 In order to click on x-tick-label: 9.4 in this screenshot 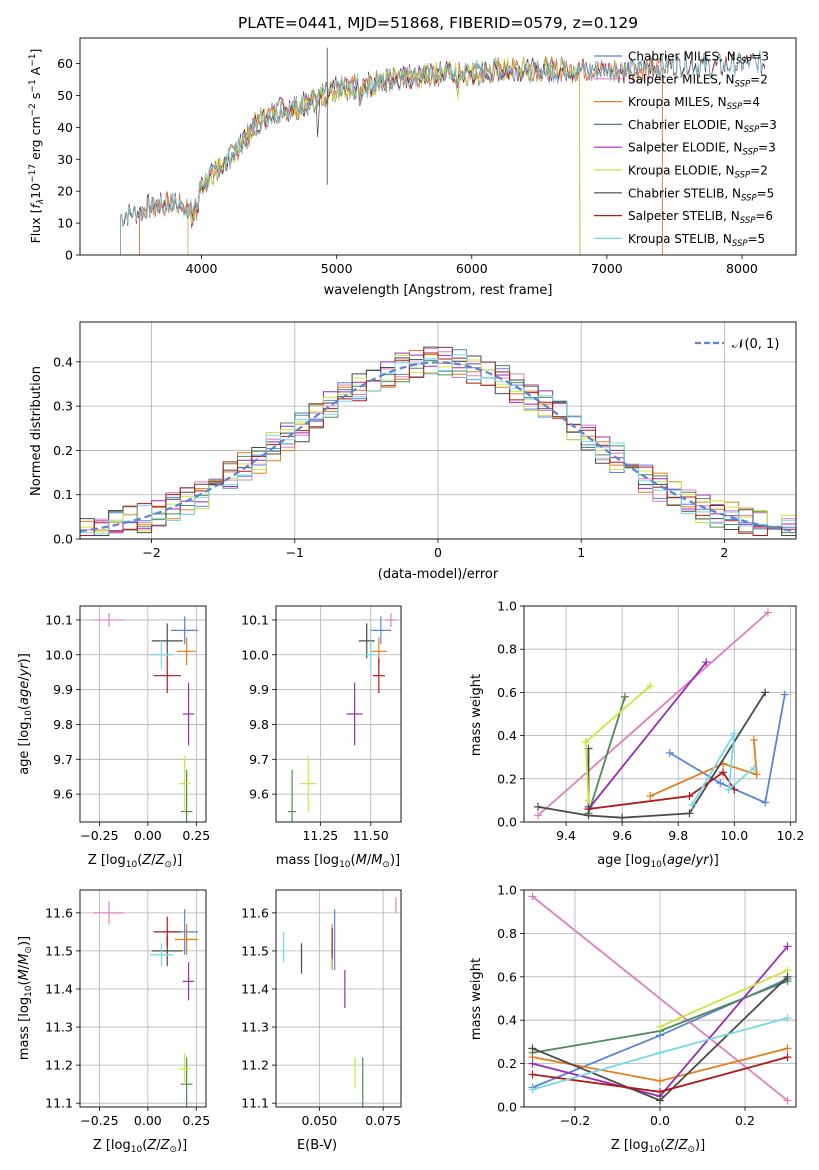, I will do `click(566, 835)`.